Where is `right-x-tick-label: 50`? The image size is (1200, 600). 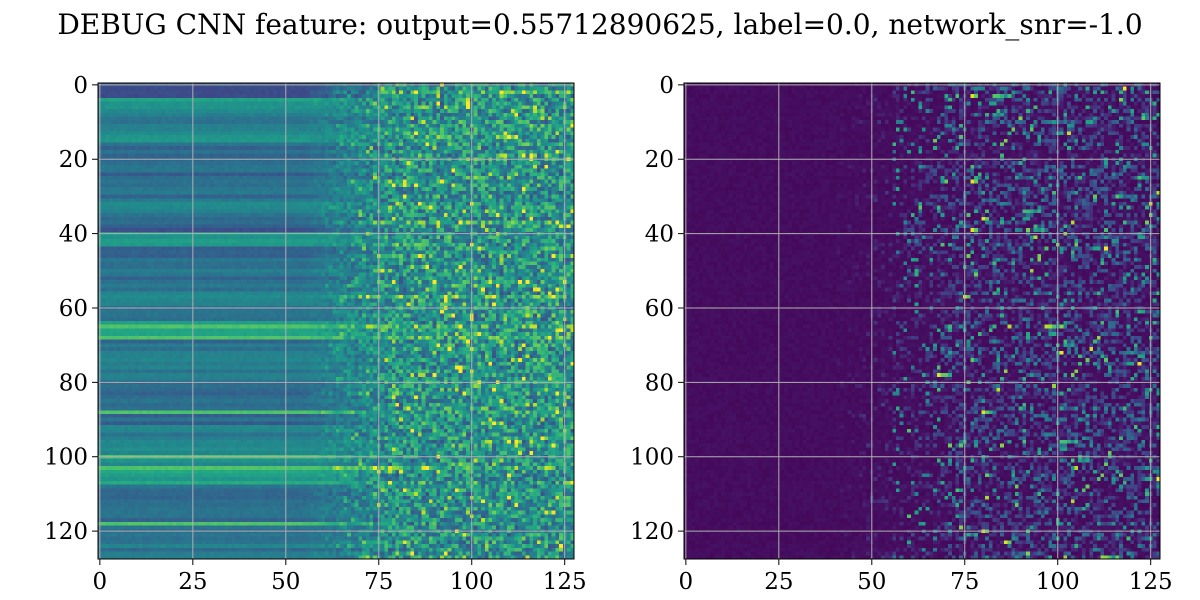 right-x-tick-label: 50 is located at coordinates (871, 582).